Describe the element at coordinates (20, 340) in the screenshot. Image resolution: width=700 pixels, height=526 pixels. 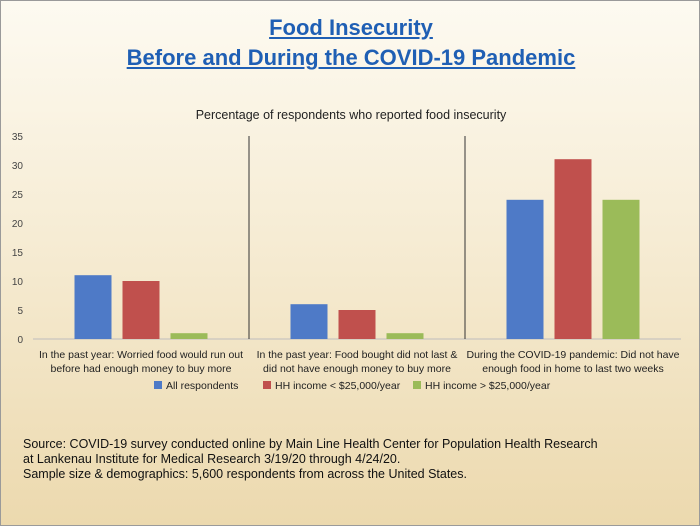
I see `y-tick-label: 0` at that location.